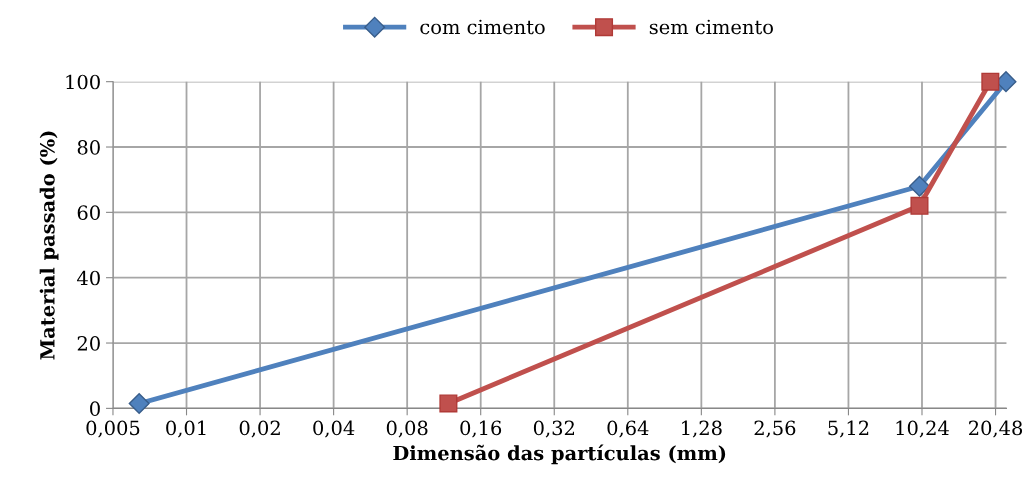  What do you see at coordinates (259, 429) in the screenshot?
I see `x-tick-label: 0,02` at bounding box center [259, 429].